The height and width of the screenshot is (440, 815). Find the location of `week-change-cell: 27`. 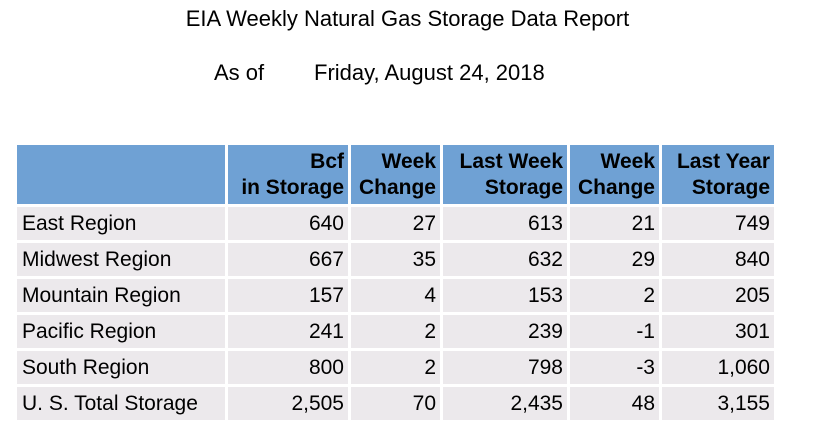

week-change-cell: 27 is located at coordinates (395, 223).